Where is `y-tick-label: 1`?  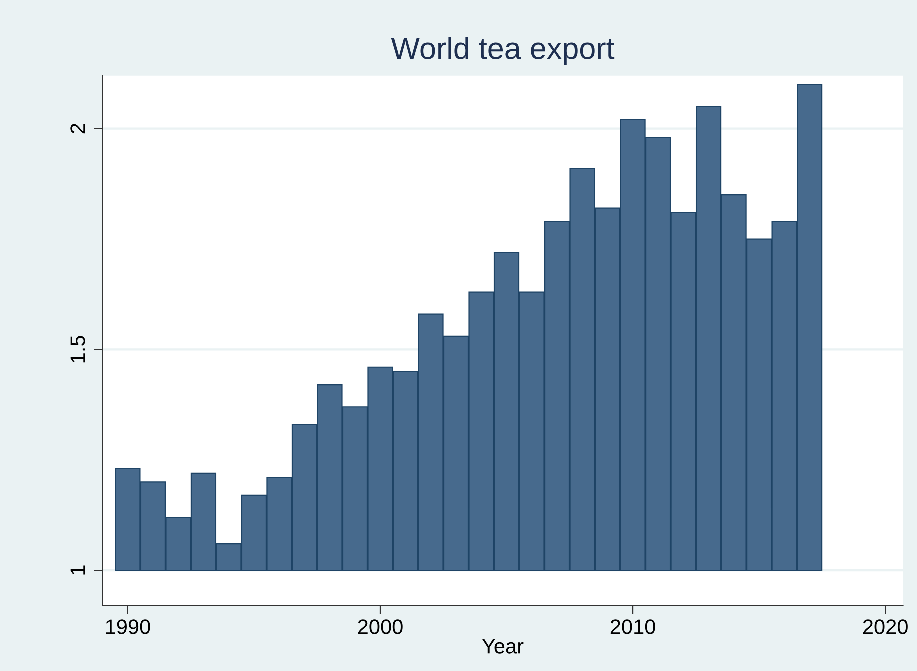
y-tick-label: 1 is located at coordinates (78, 570).